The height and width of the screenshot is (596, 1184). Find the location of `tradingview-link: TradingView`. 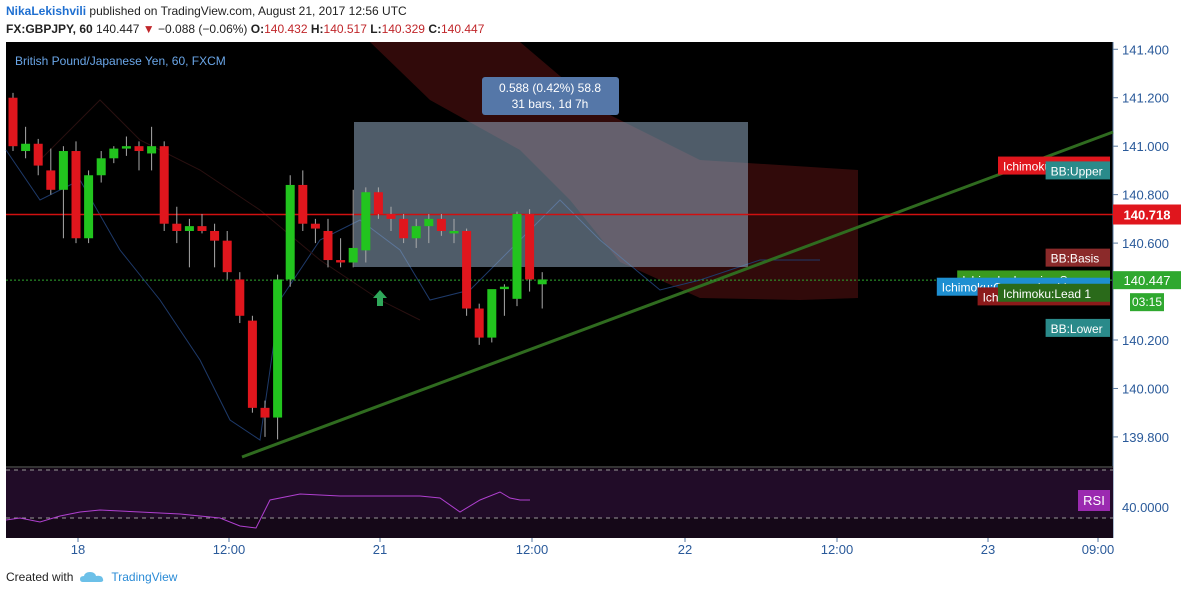

tradingview-link: TradingView is located at coordinates (144, 577).